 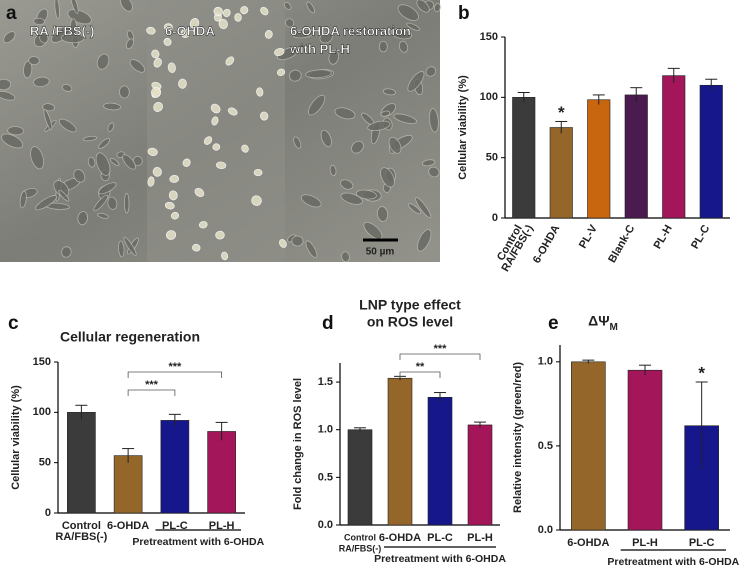 What do you see at coordinates (614, 327) in the screenshot?
I see `title-subscript: M` at bounding box center [614, 327].